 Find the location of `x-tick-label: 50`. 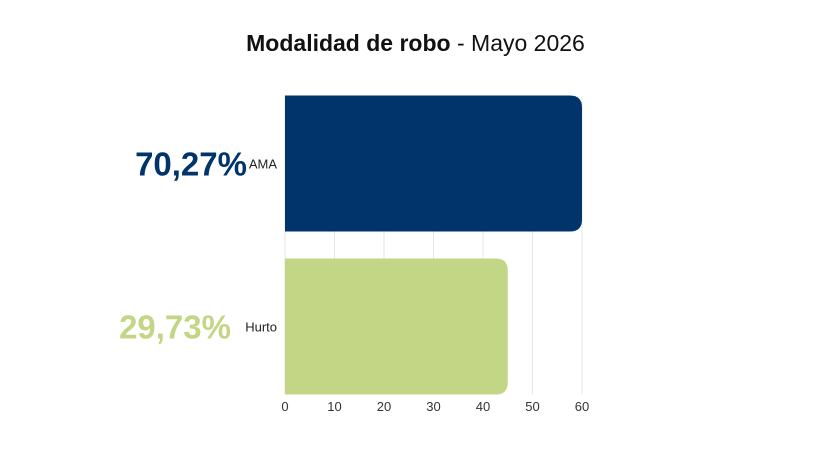

x-tick-label: 50 is located at coordinates (532, 406).